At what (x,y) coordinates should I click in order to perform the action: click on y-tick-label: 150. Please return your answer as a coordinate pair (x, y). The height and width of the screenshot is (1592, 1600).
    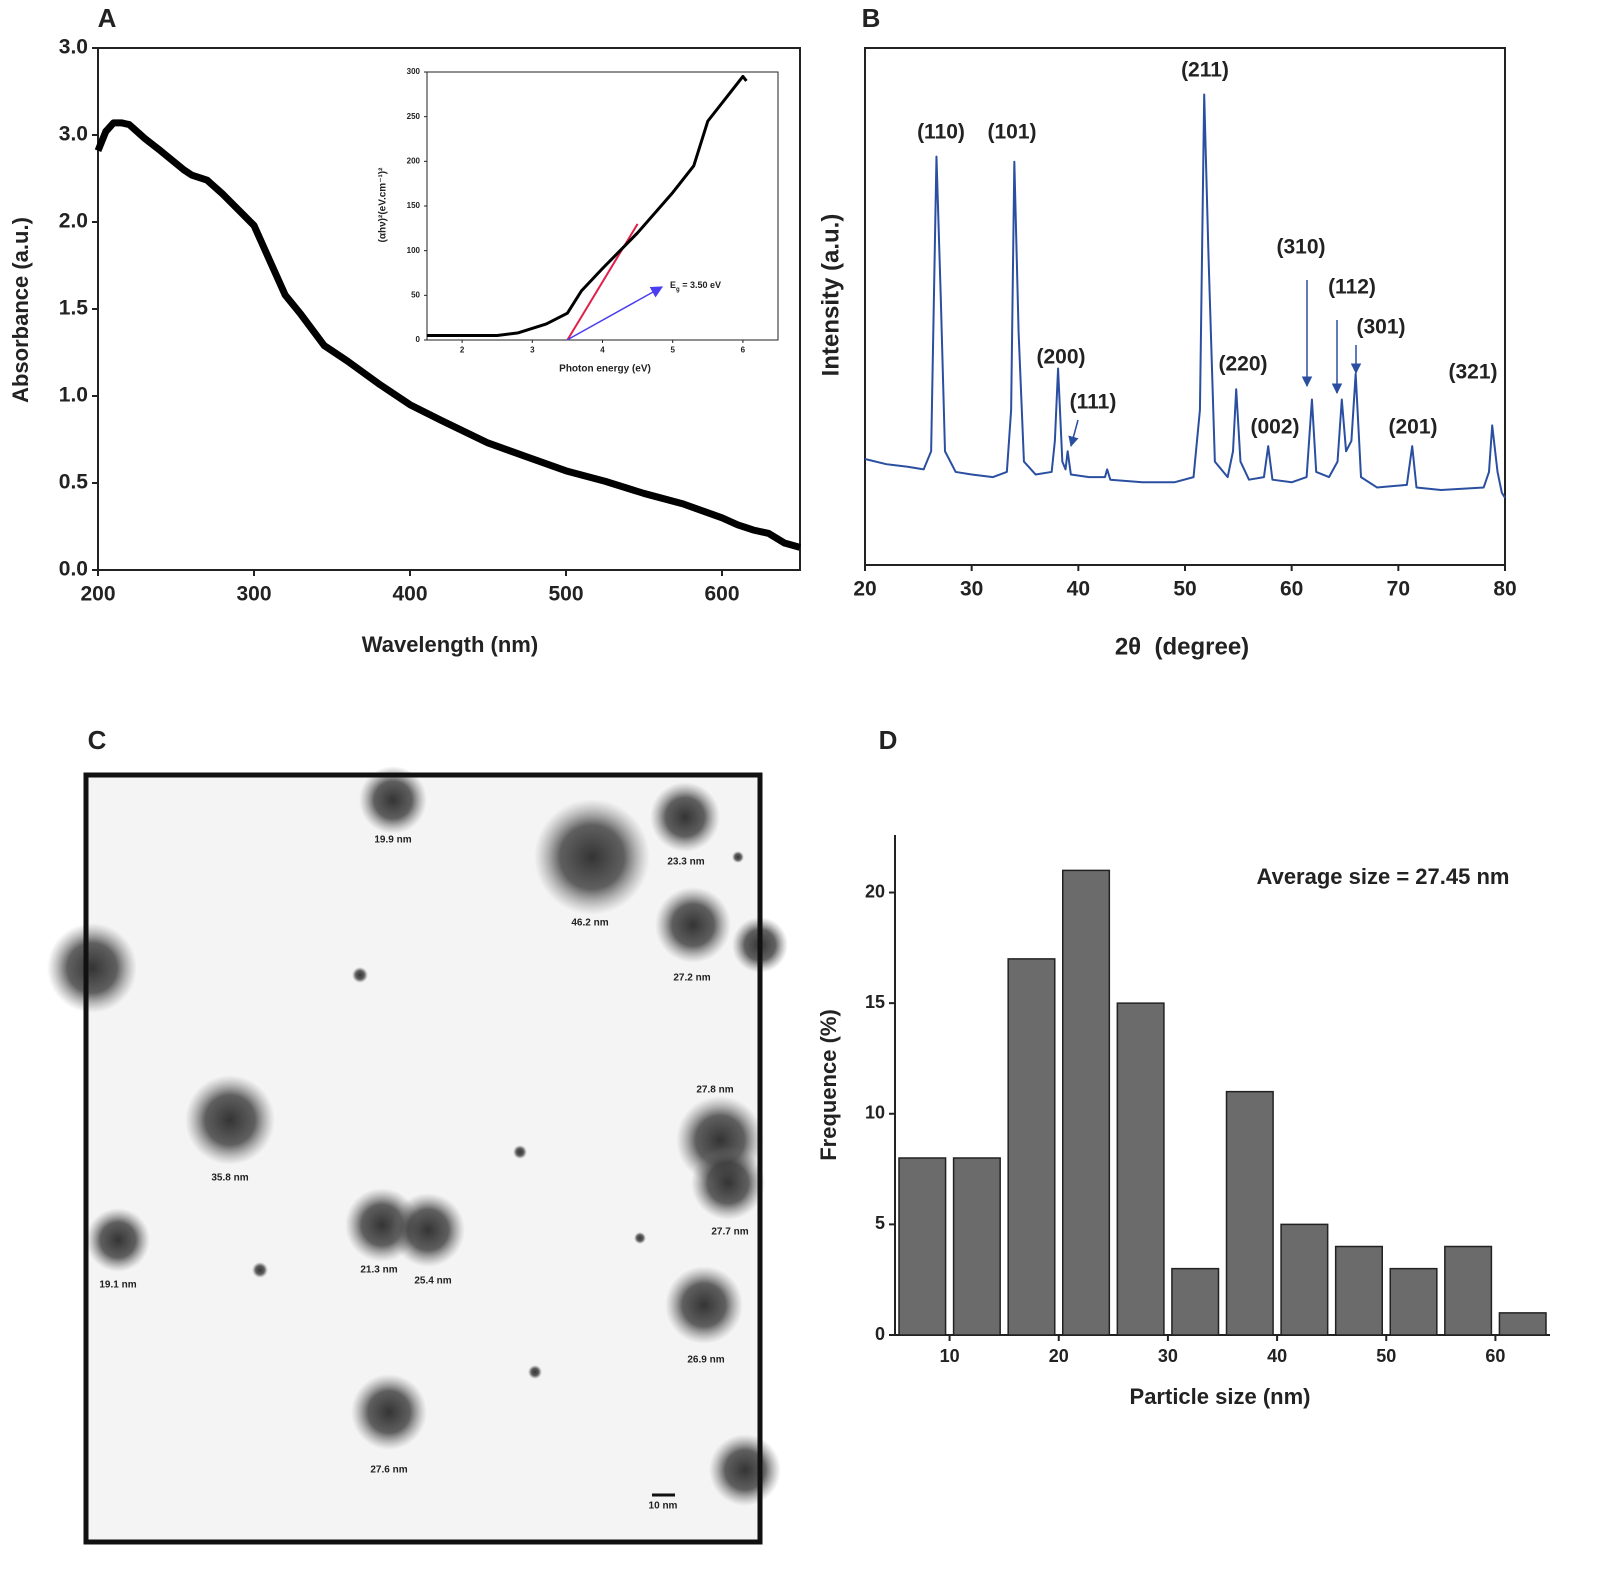
    Looking at the image, I should click on (414, 205).